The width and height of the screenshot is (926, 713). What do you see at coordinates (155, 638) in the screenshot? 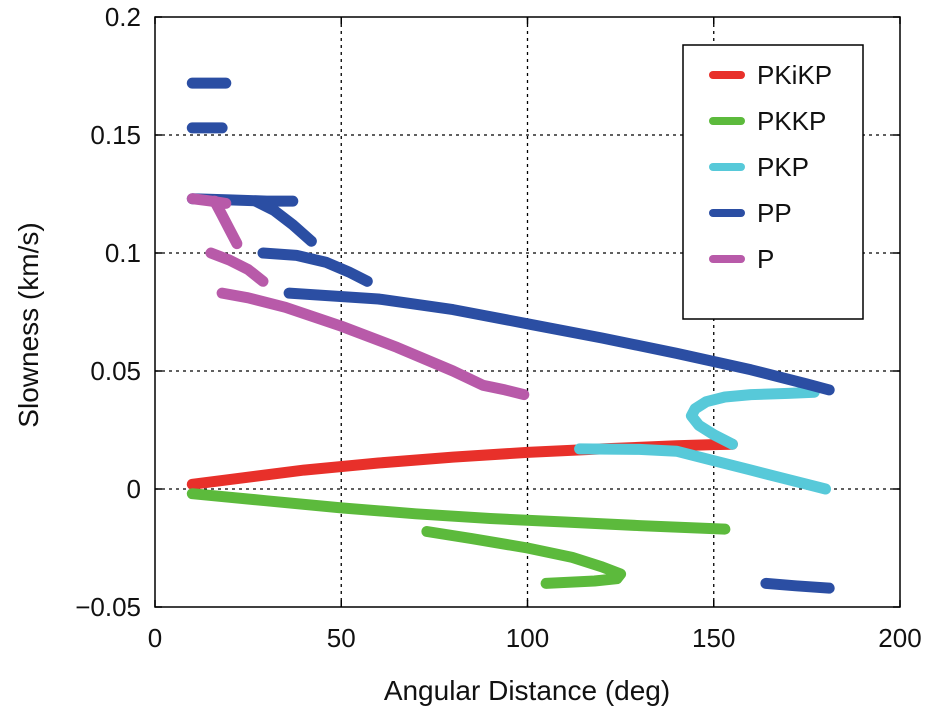
I see `x-tick-label: 0` at bounding box center [155, 638].